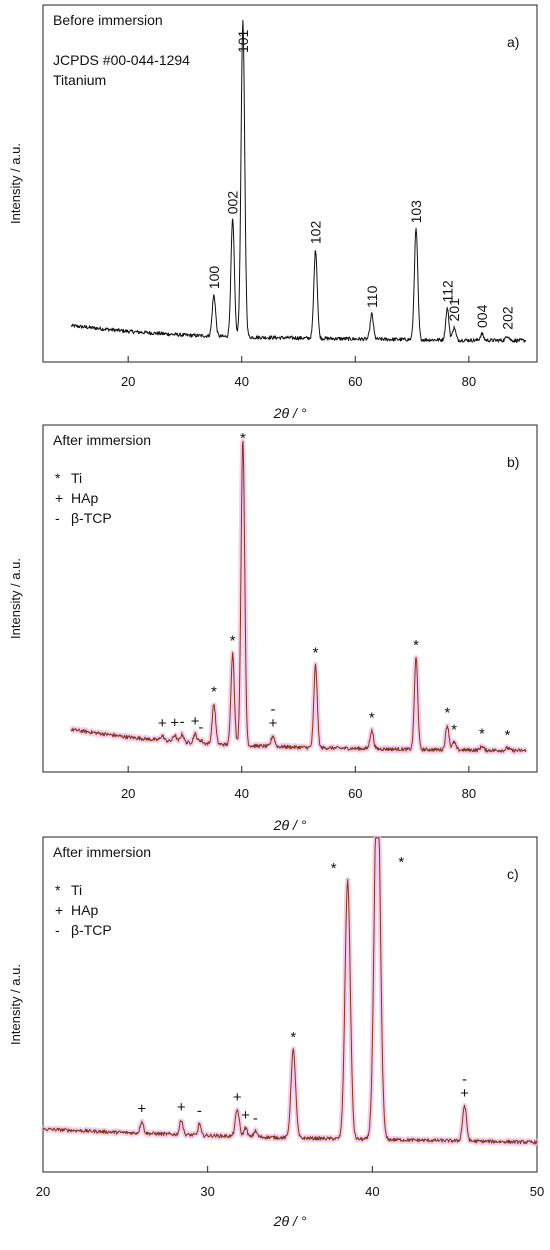 The width and height of the screenshot is (550, 1250). I want to click on panel-label: b), so click(513, 462).